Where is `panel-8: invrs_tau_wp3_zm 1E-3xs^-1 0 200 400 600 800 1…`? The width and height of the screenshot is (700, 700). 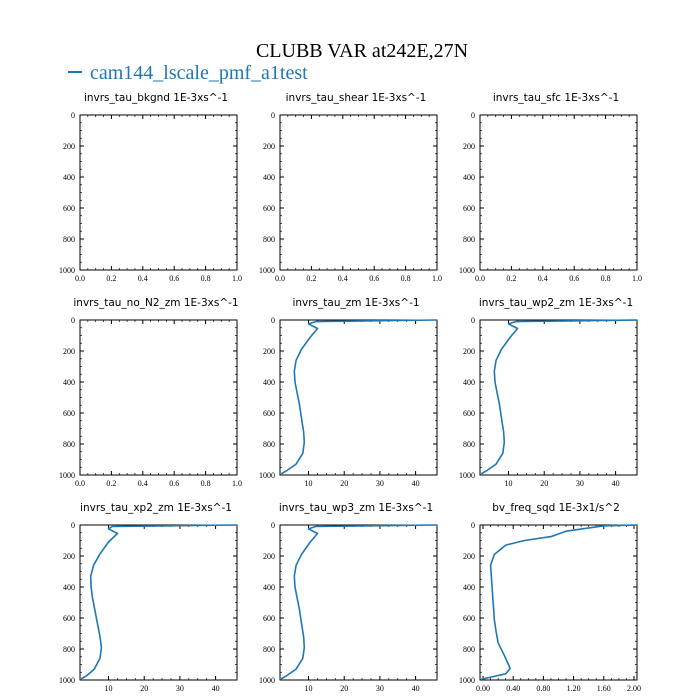 panel-8: invrs_tau_wp3_zm 1E-3xs^-1 0 200 400 600 800 1… is located at coordinates (348, 597).